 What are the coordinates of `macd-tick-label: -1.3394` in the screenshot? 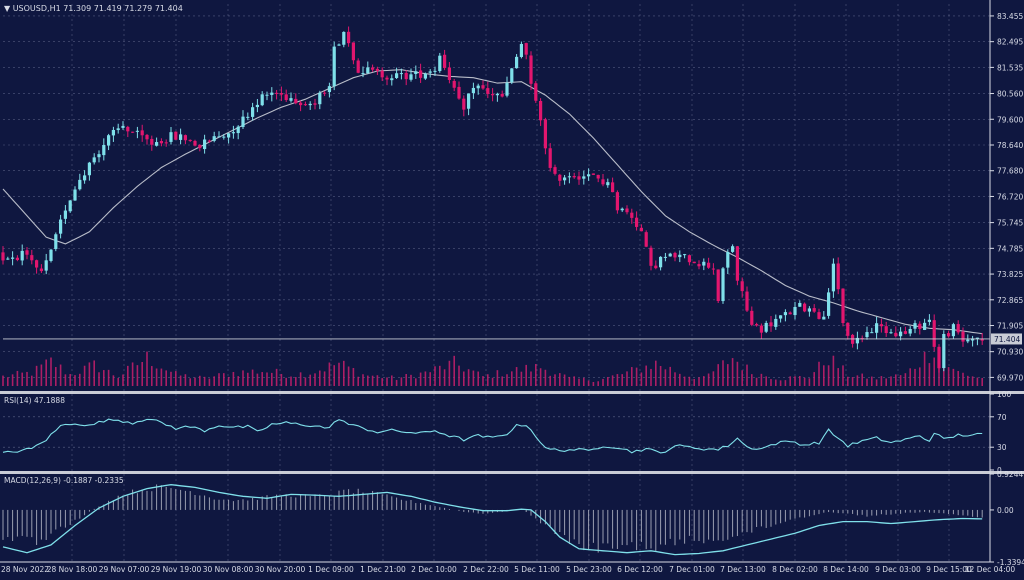 It's located at (1010, 562).